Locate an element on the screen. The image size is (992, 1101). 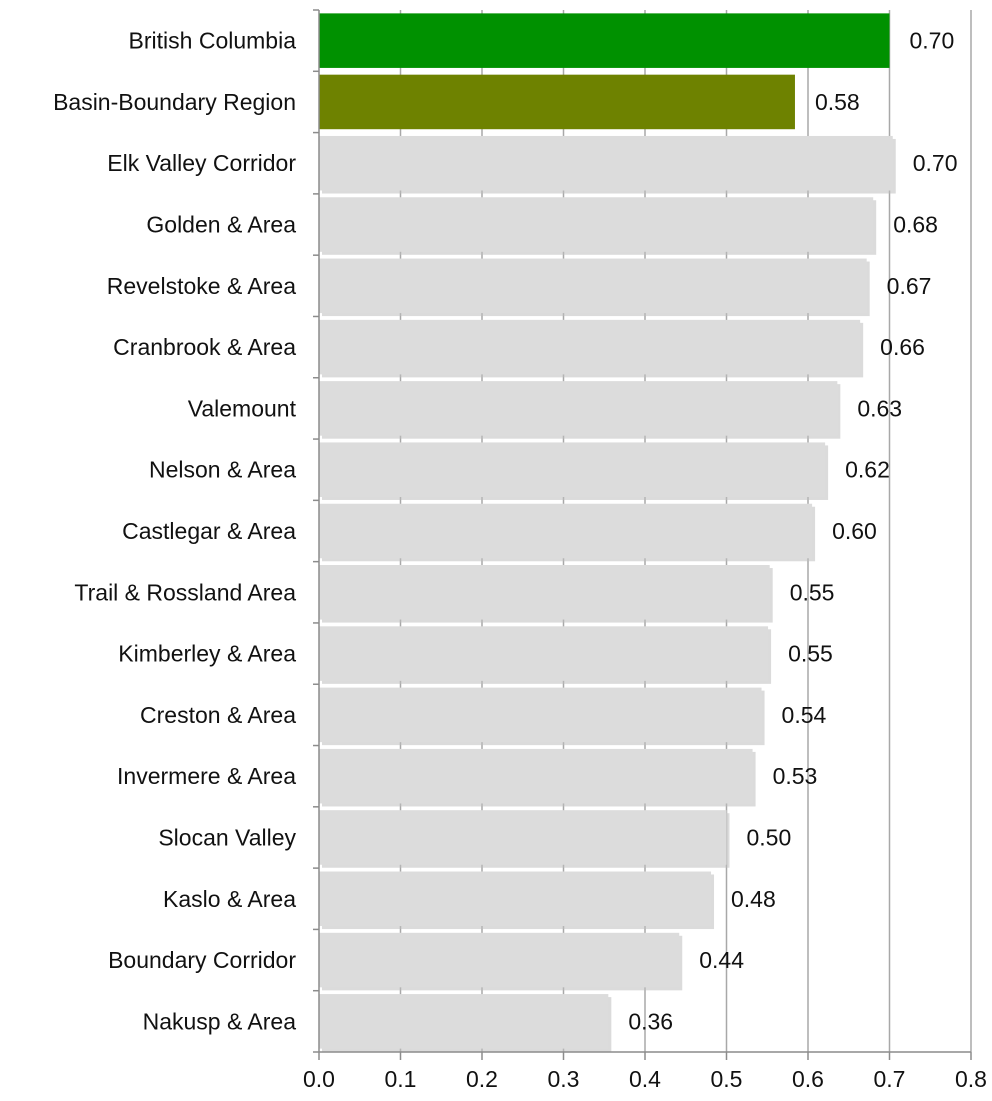
category-label: Castlegar & Area is located at coordinates (209, 531).